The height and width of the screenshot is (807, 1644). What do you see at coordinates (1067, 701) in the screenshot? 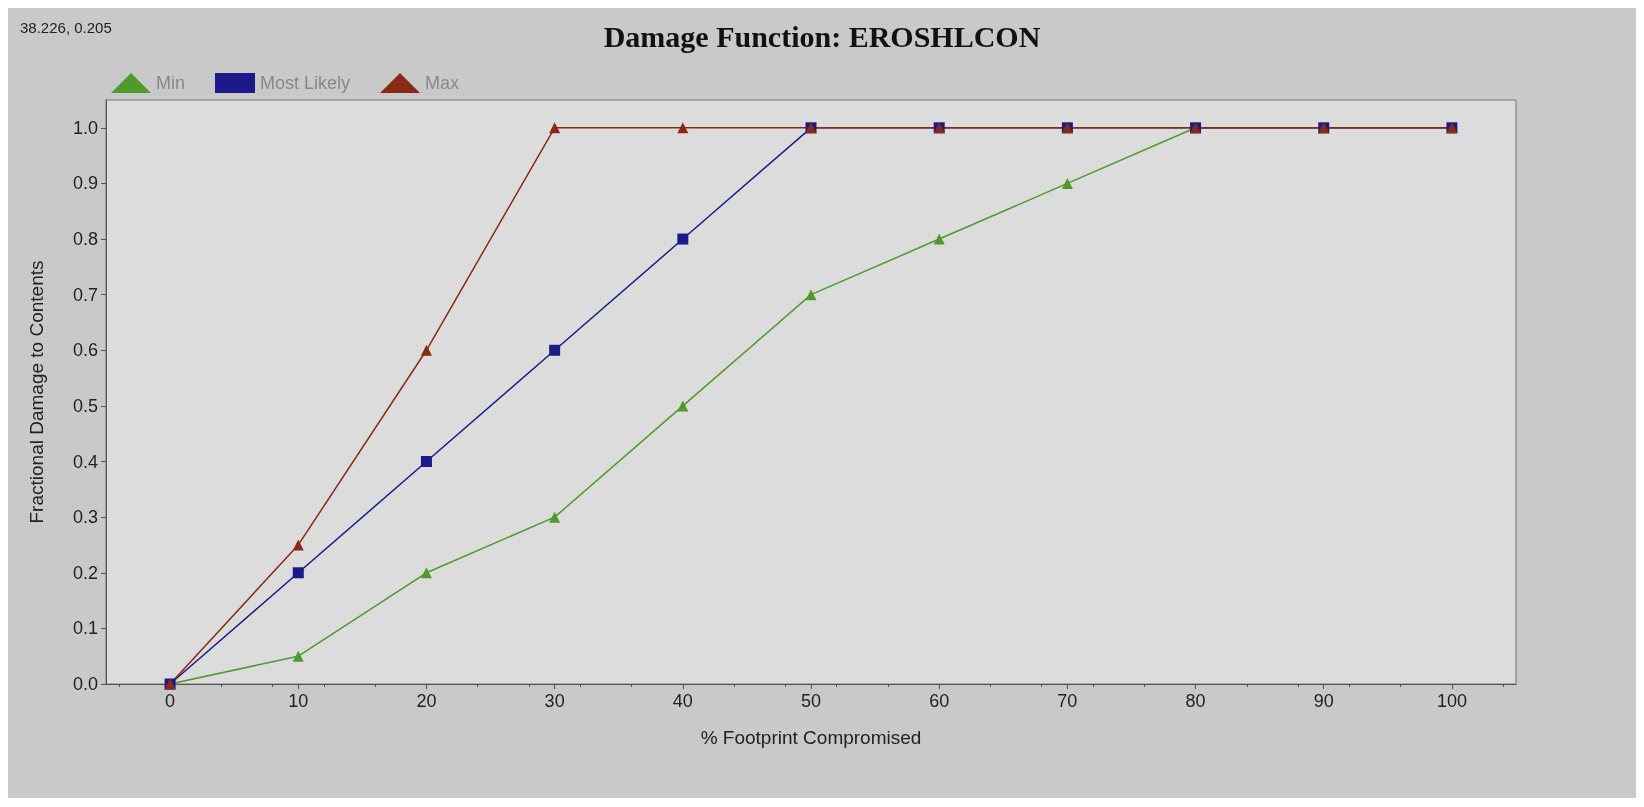
I see `x-tick-label: 70` at bounding box center [1067, 701].